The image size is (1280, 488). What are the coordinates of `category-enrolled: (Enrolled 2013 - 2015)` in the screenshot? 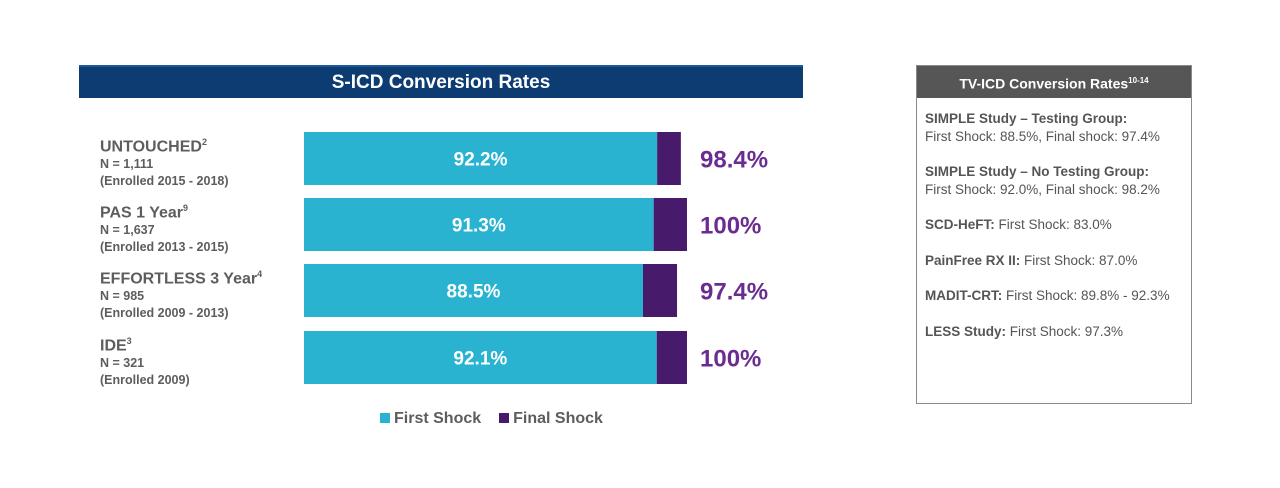 It's located at (164, 247).